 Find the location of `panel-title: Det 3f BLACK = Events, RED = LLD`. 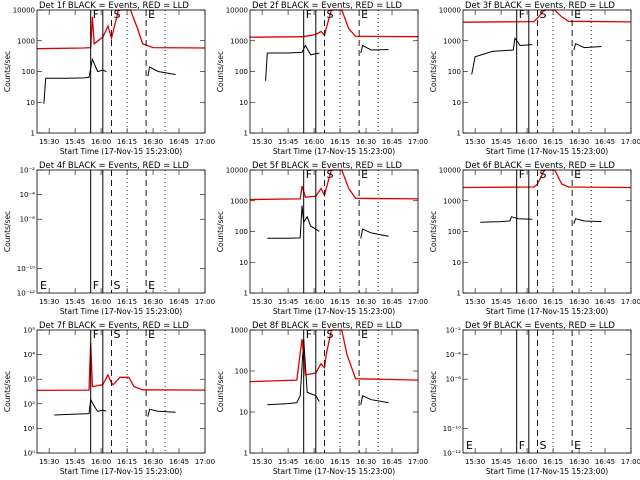

panel-title: Det 3f BLACK = Events, RED = LLD is located at coordinates (540, 6).